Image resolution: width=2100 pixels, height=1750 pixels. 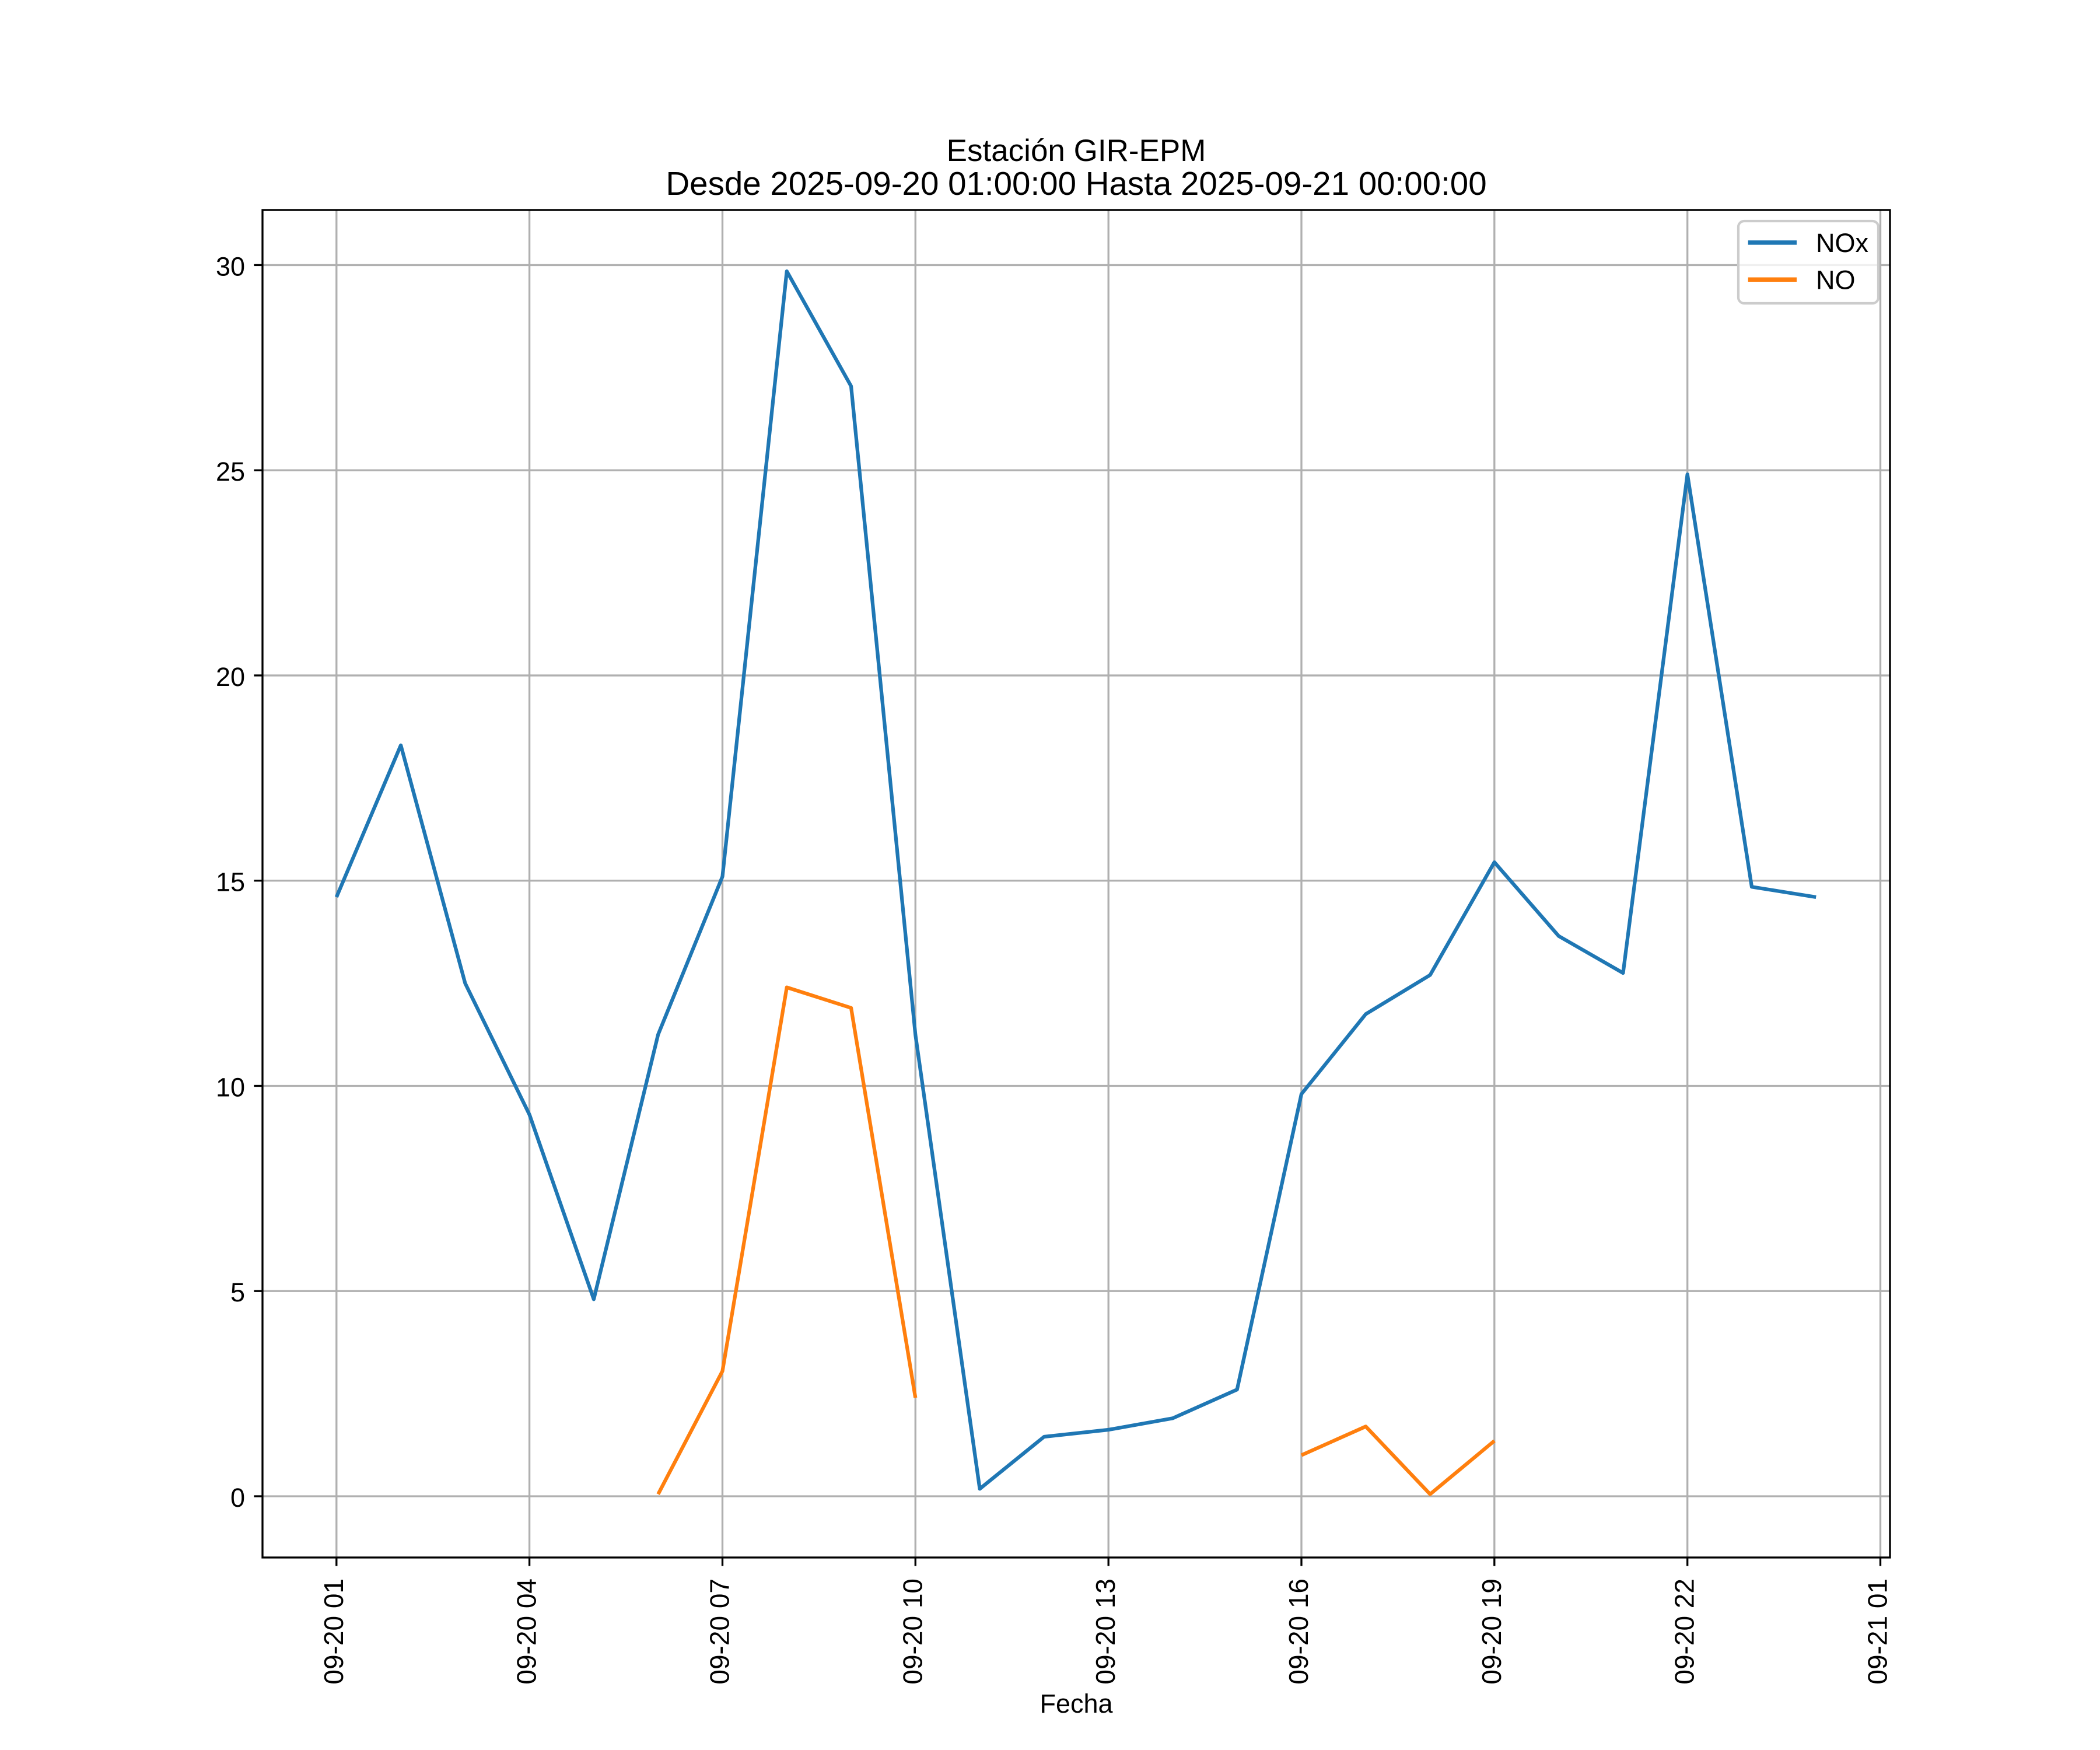 What do you see at coordinates (237, 1293) in the screenshot?
I see `svg-text: 5` at bounding box center [237, 1293].